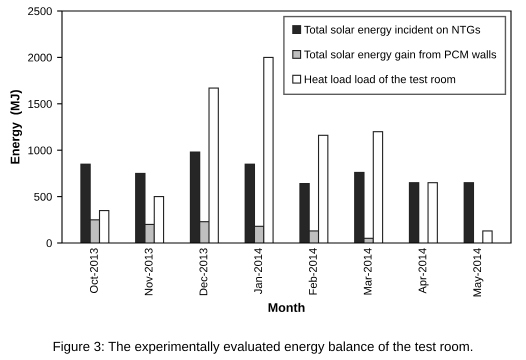  What do you see at coordinates (43, 196) in the screenshot?
I see `y-tick-label: 500` at bounding box center [43, 196].